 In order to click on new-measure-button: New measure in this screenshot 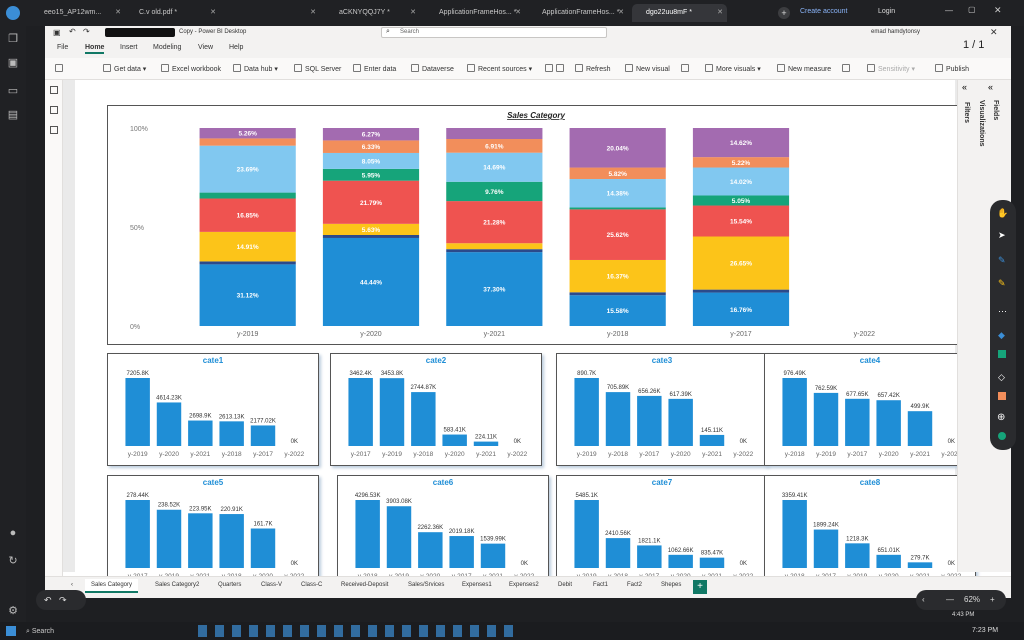, I will do `click(804, 68)`.